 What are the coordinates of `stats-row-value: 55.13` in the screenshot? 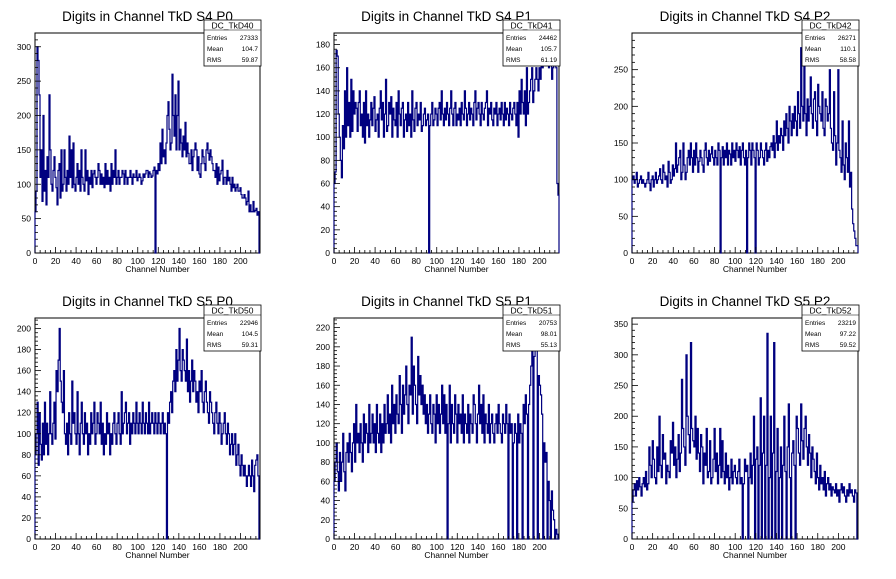 It's located at (549, 345).